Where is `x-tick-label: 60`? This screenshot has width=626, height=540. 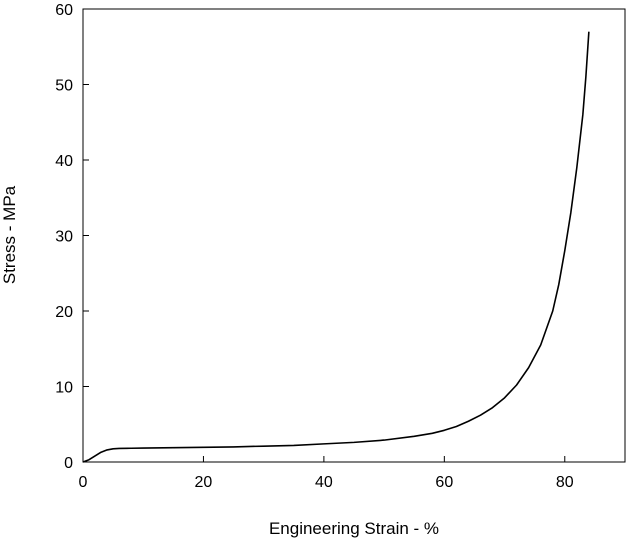 x-tick-label: 60 is located at coordinates (444, 482).